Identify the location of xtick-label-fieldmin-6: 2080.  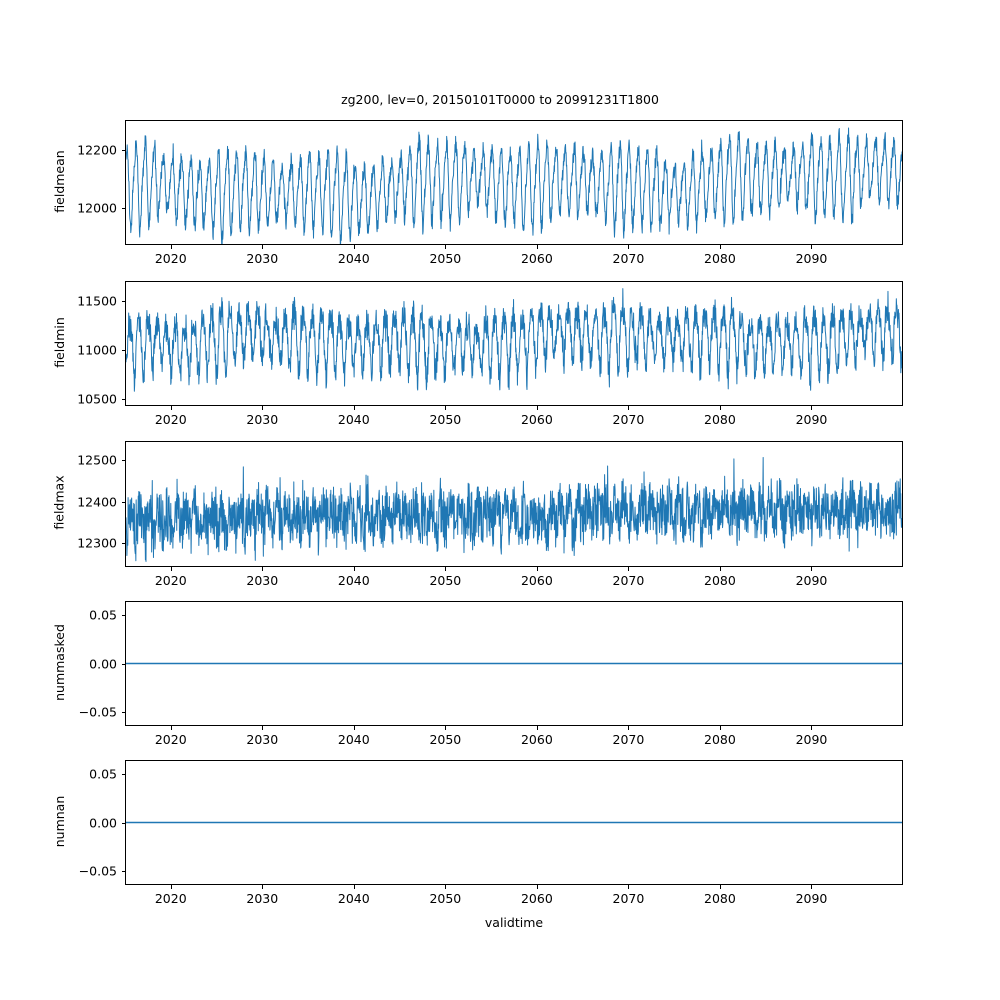
(720, 419).